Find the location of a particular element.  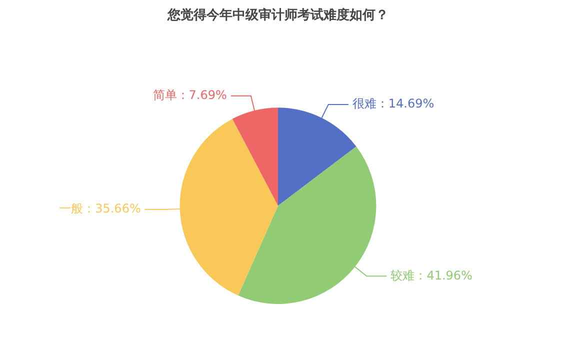

slice-label: 一般：35.66% is located at coordinates (100, 209).